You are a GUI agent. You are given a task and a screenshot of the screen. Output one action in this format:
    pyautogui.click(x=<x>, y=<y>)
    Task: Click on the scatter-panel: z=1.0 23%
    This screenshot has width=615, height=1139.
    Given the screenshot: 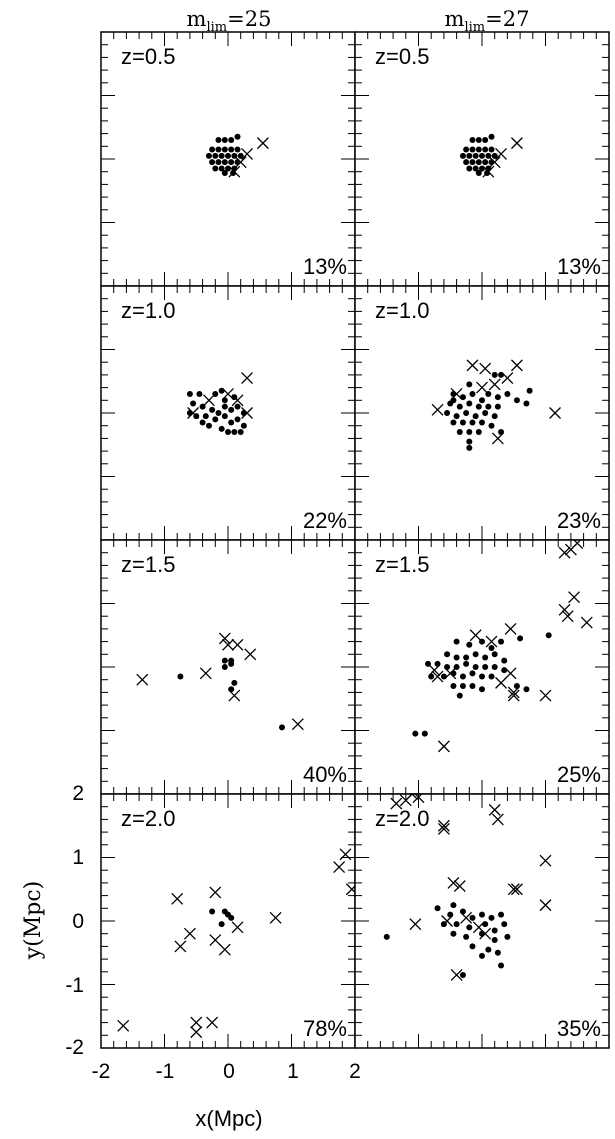 What is the action you would take?
    pyautogui.click(x=482, y=413)
    